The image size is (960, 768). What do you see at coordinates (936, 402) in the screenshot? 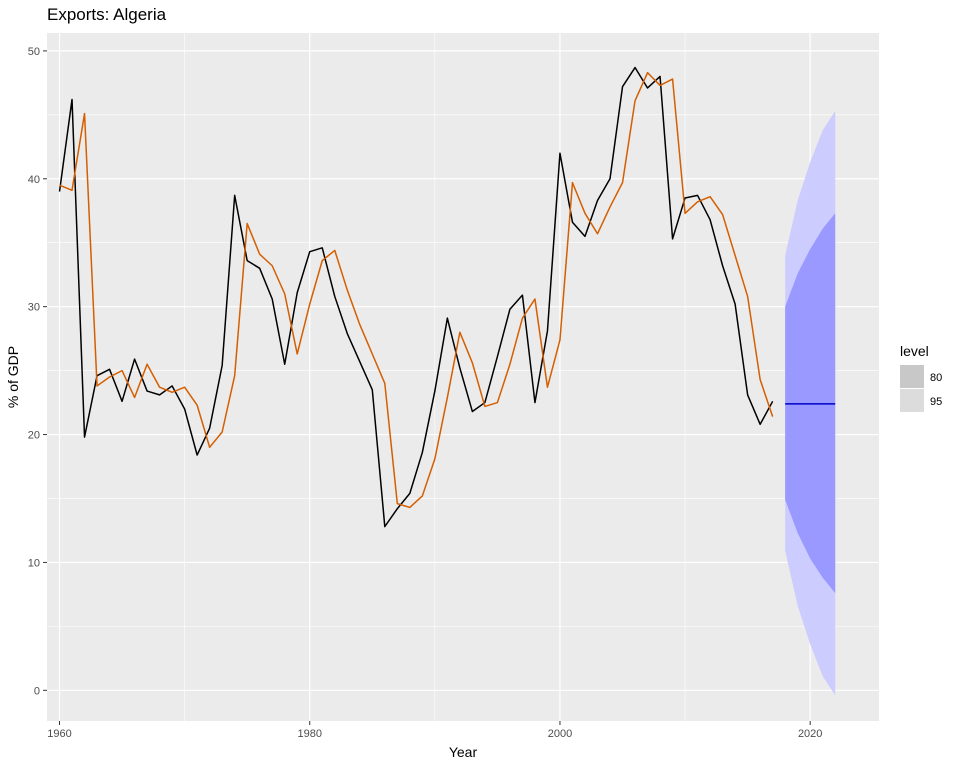
I see `legend-label-95: 95` at bounding box center [936, 402].